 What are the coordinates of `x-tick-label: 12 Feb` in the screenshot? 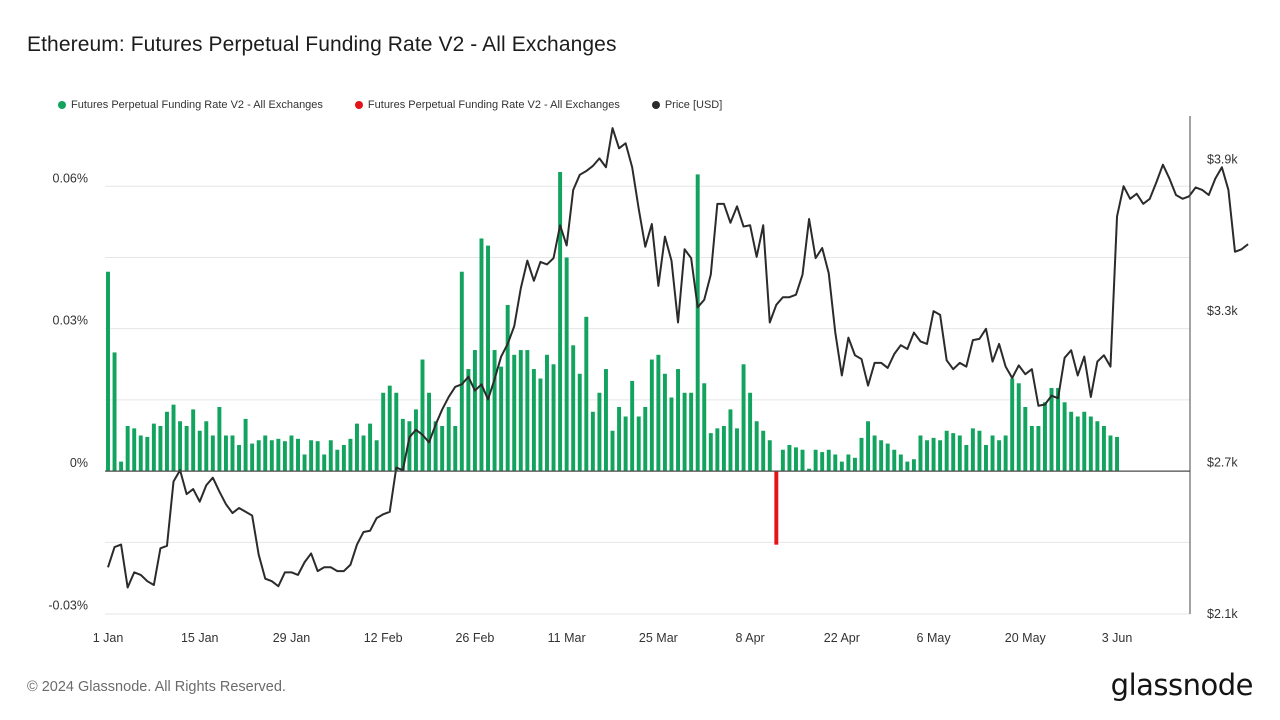 It's located at (383, 638).